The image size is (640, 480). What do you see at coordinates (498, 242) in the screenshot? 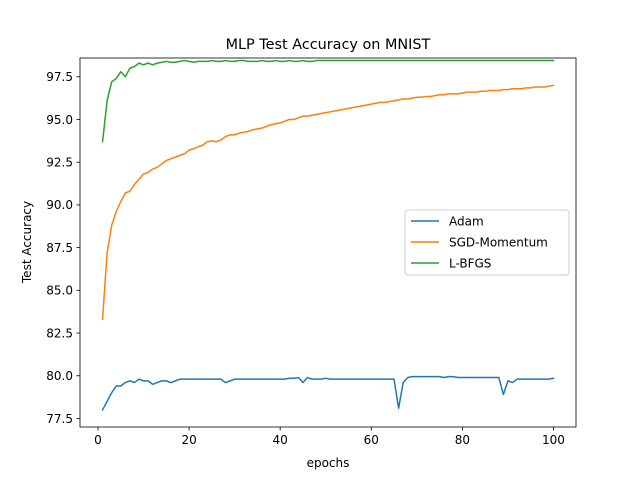
I see `legend-label: SGD-Momentum` at bounding box center [498, 242].